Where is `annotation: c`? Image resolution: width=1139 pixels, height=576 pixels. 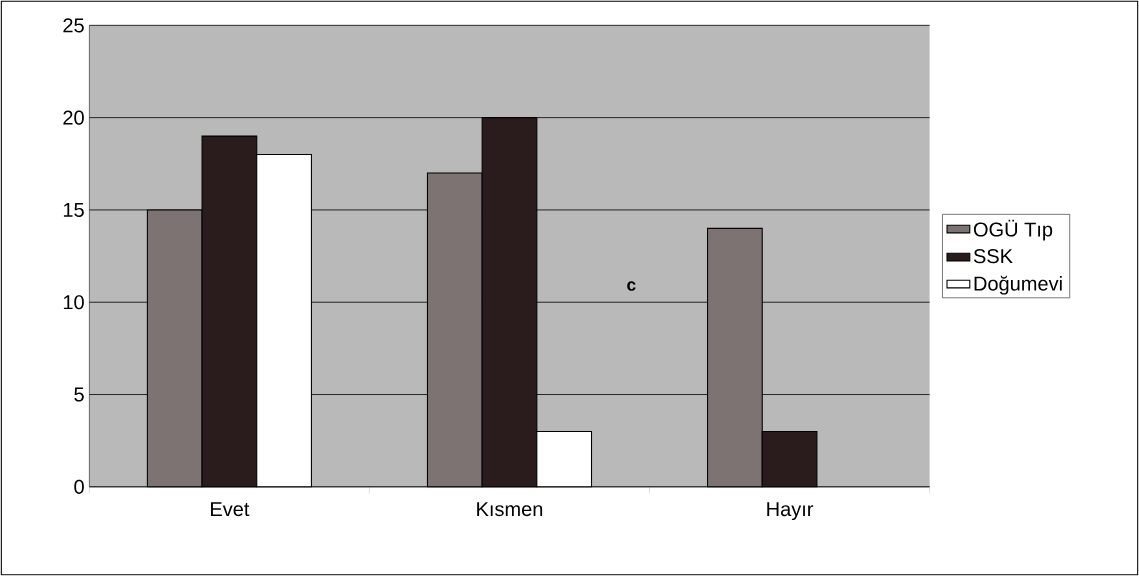
annotation: c is located at coordinates (631, 286).